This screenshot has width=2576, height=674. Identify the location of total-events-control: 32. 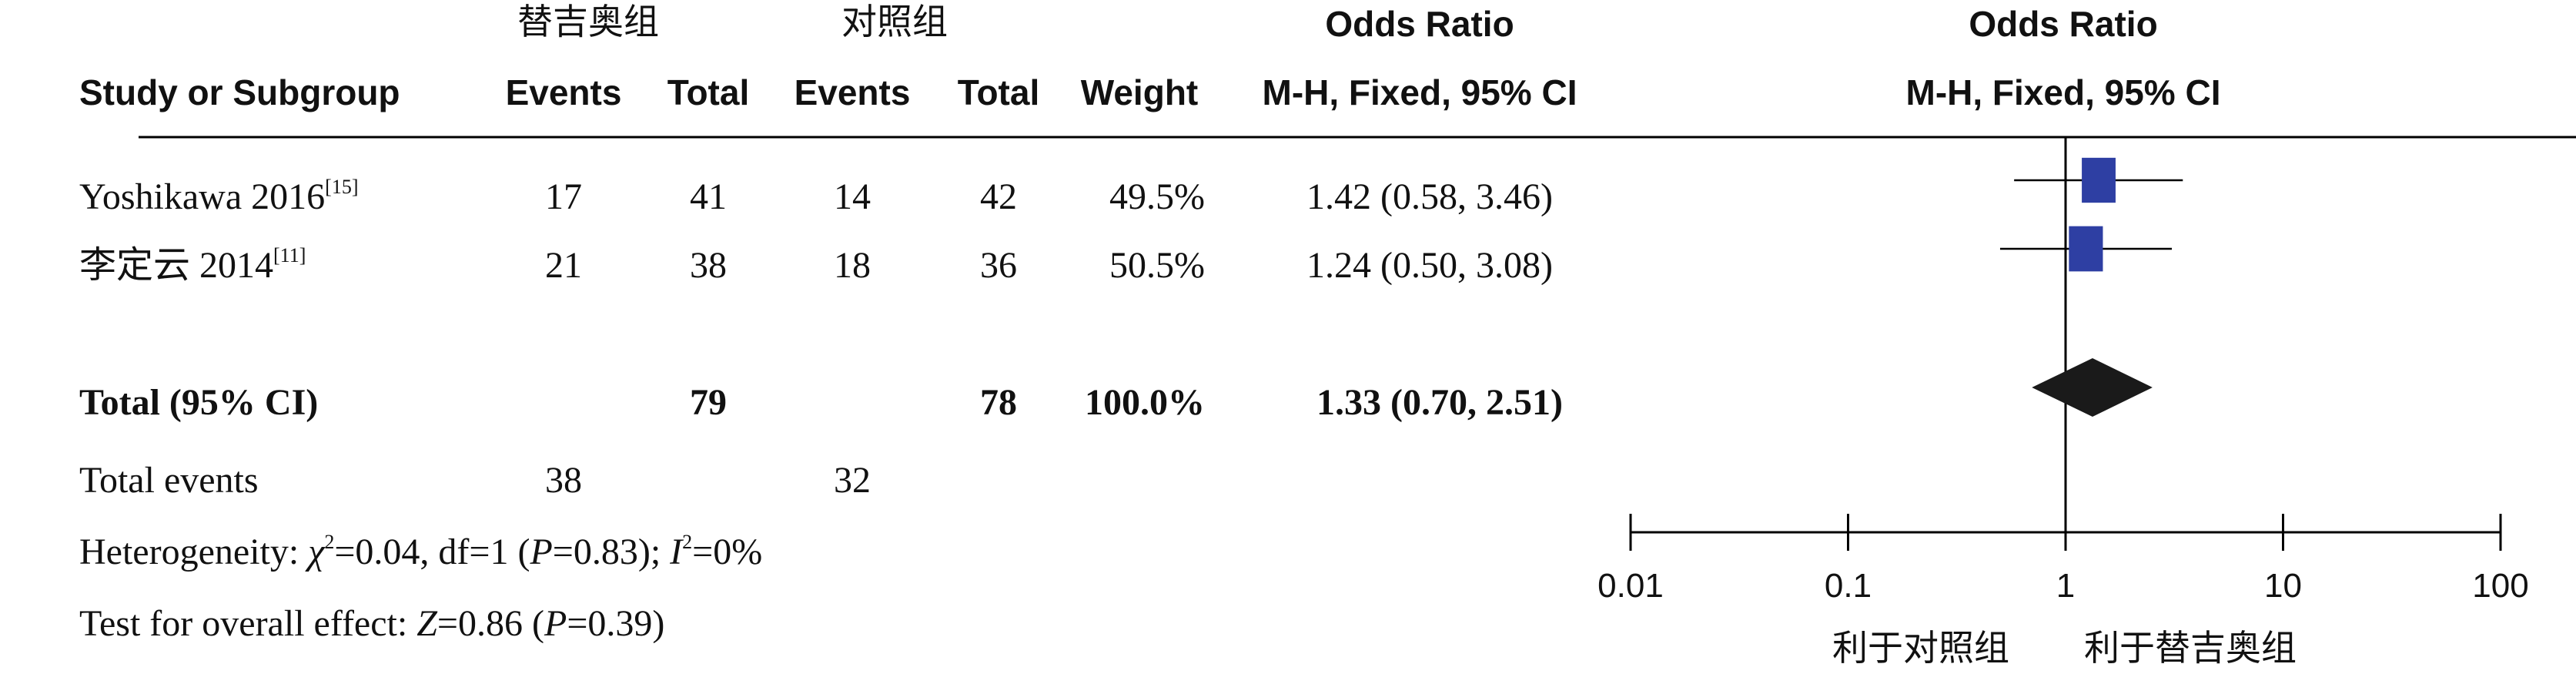
(853, 480).